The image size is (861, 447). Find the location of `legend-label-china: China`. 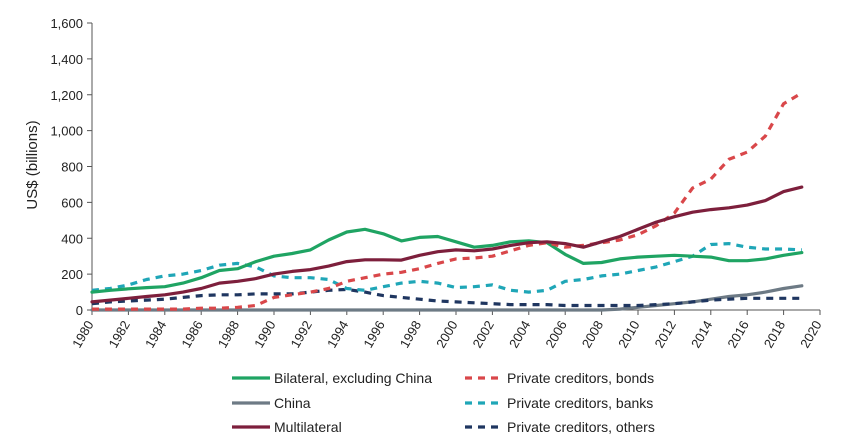

legend-label-china: China is located at coordinates (292, 403).